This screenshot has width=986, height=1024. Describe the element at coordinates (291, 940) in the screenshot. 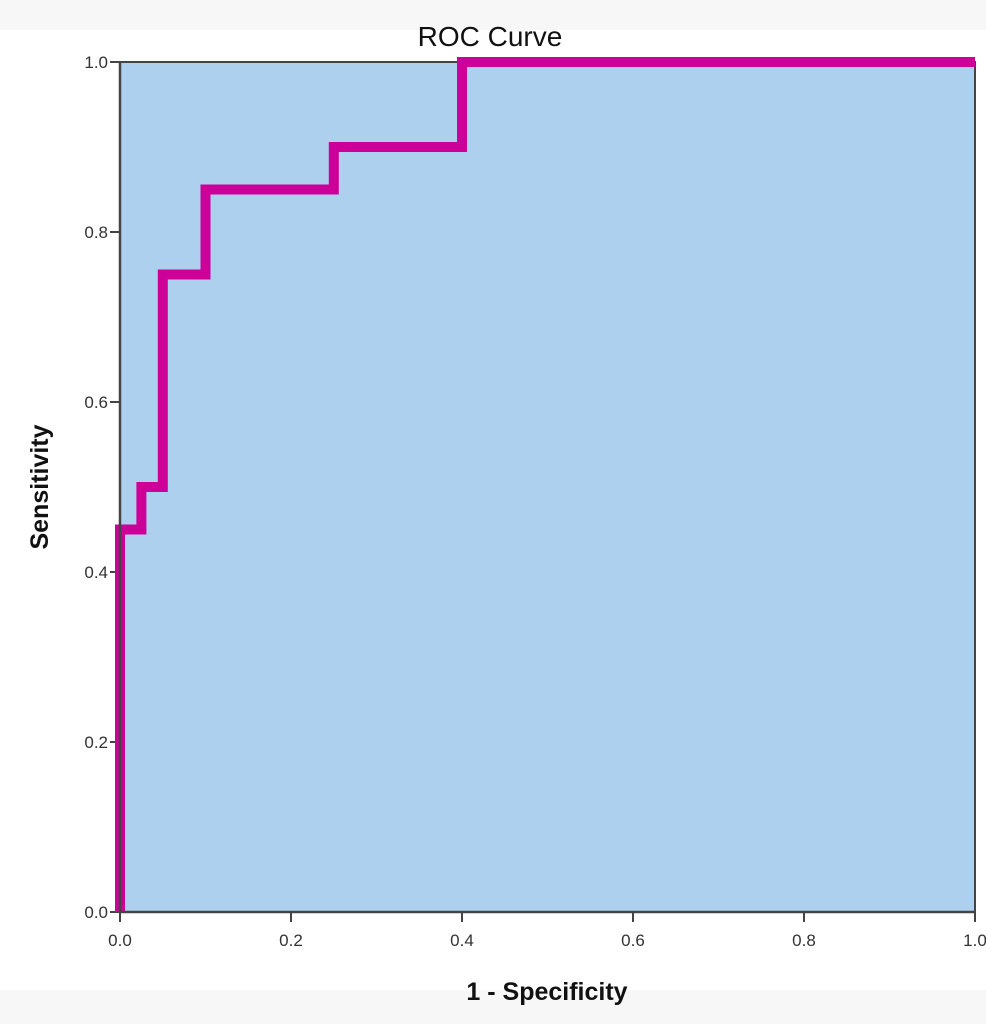

I see `x-tick-label: 0.2` at that location.